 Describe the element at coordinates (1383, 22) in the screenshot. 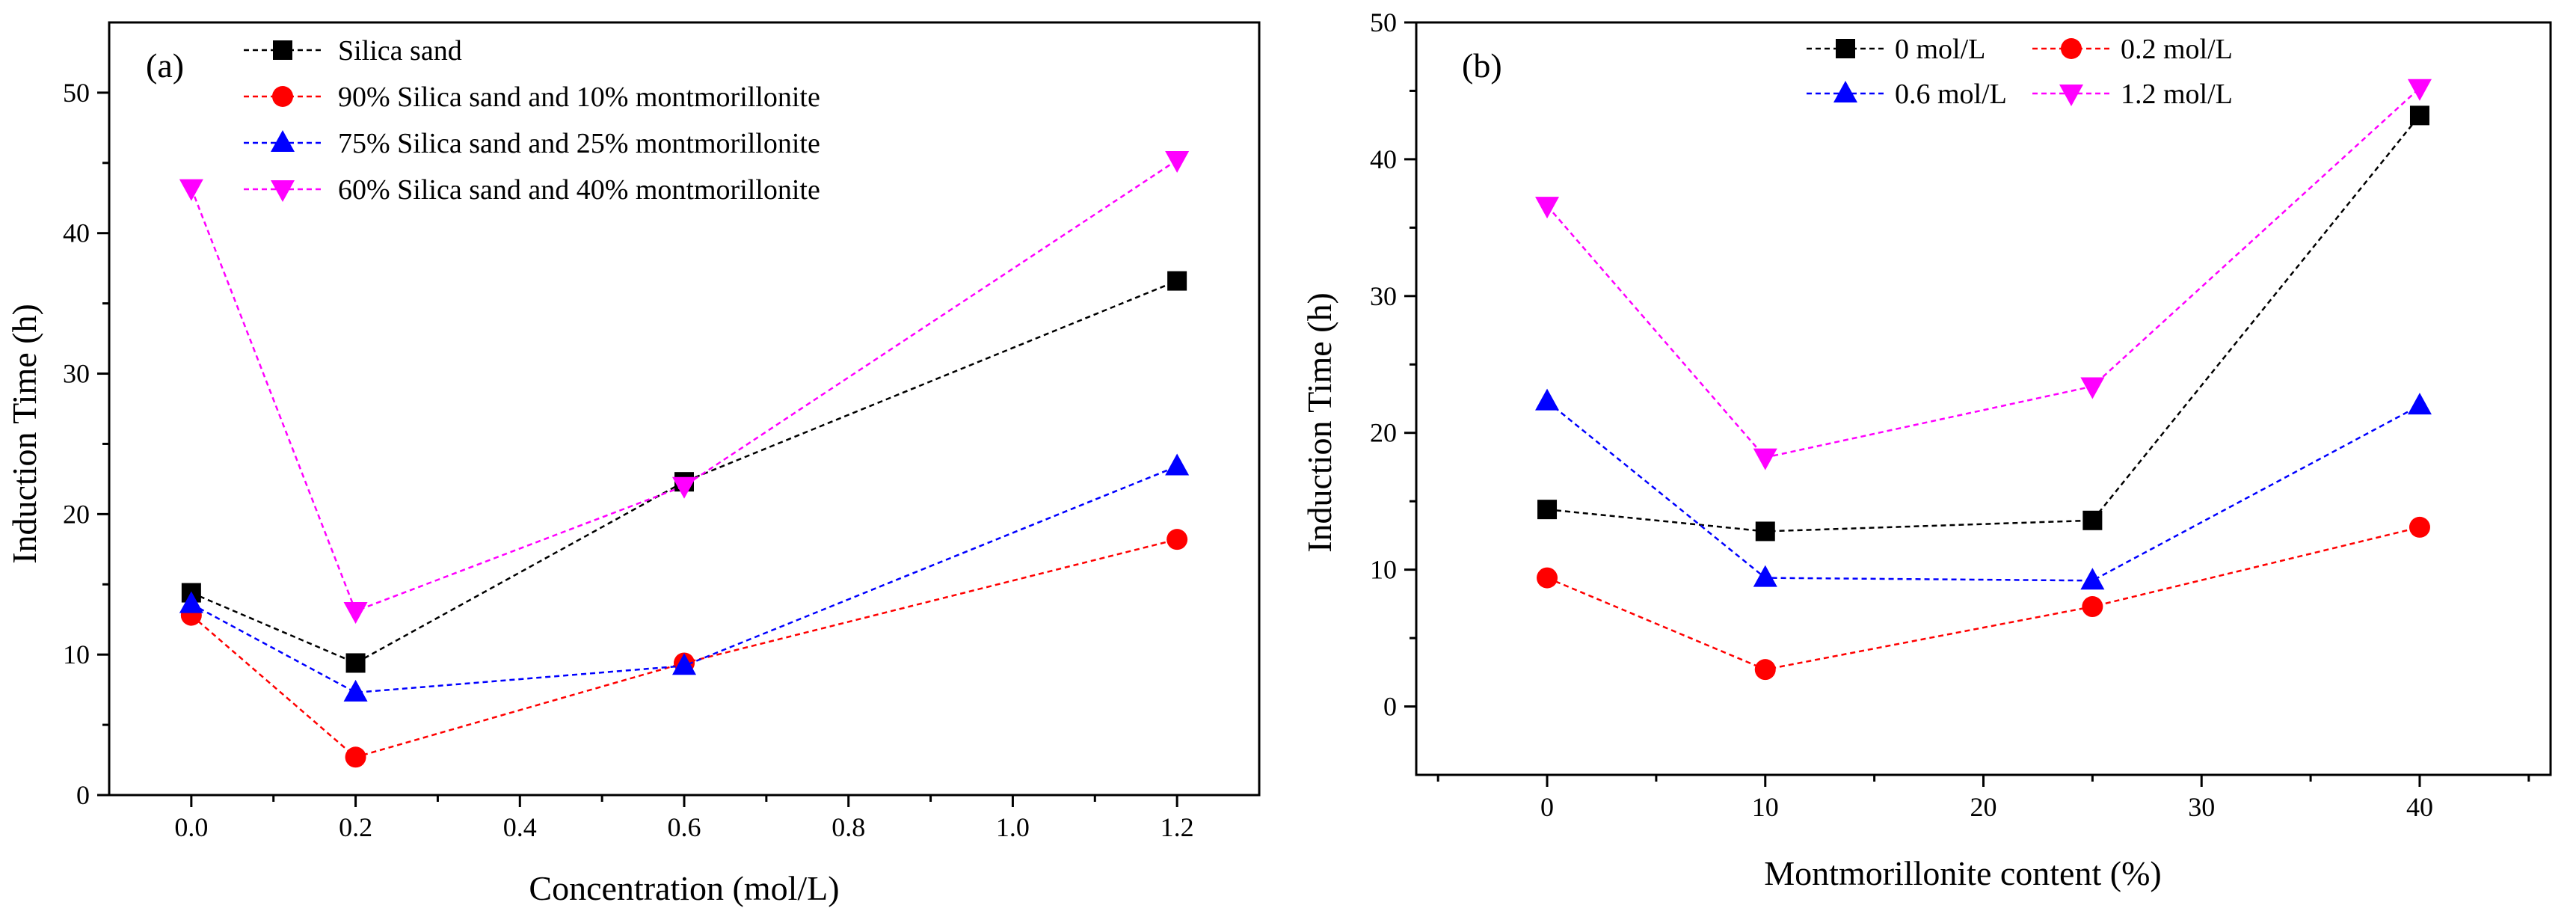

I see `panel-b-y-tick-label: 50` at that location.